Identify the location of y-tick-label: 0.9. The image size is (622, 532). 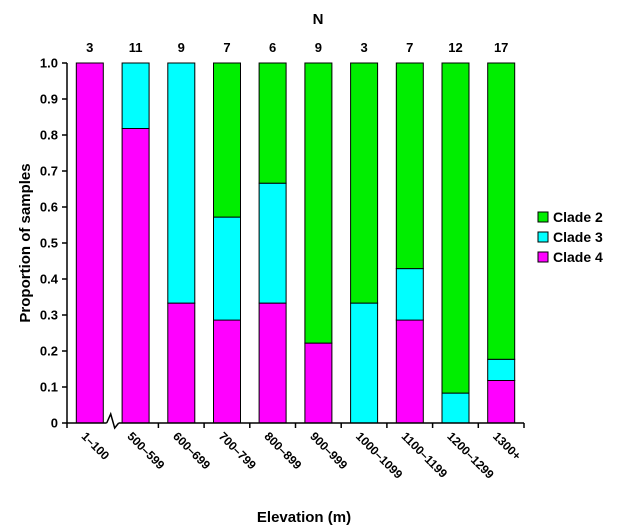
(49, 99).